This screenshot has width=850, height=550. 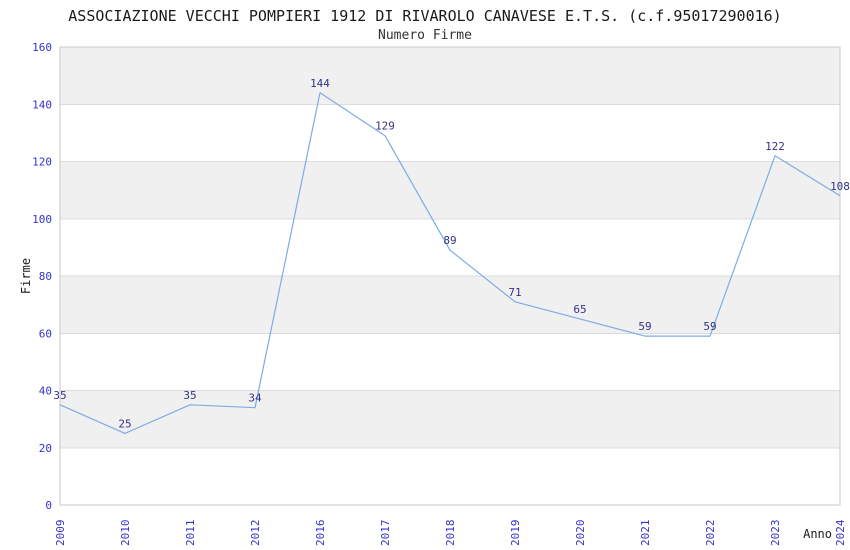 I want to click on y-tick-label: 20, so click(x=45, y=448).